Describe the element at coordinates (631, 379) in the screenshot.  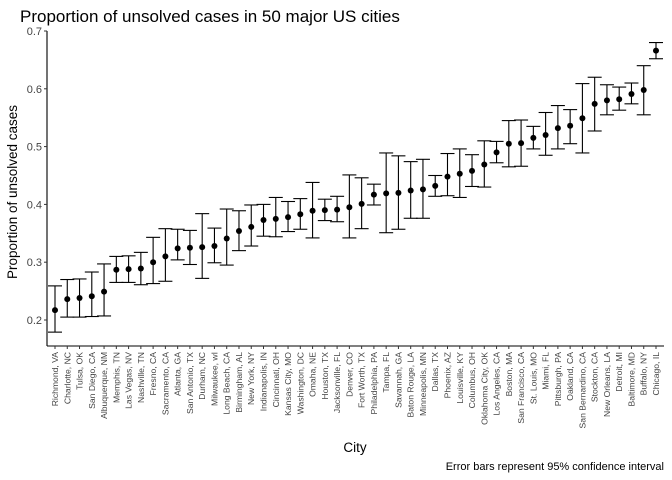
I see `x-tick-label: Baltimore, MD` at that location.